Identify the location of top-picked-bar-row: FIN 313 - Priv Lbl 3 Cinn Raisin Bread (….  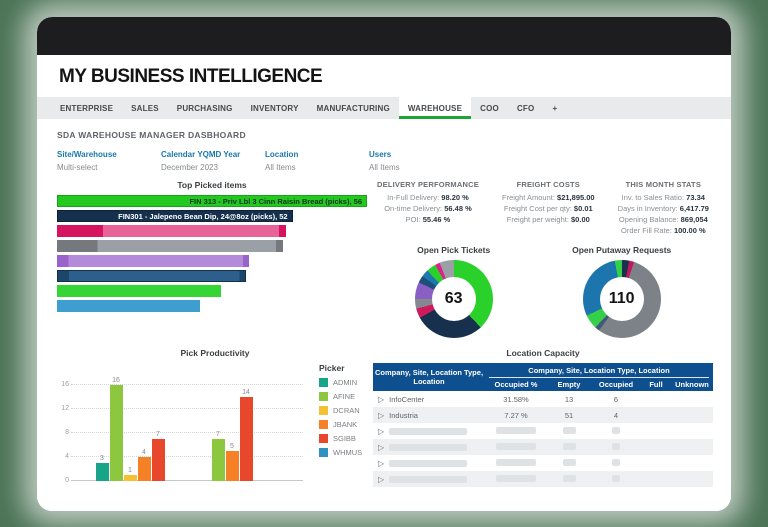
(212, 201).